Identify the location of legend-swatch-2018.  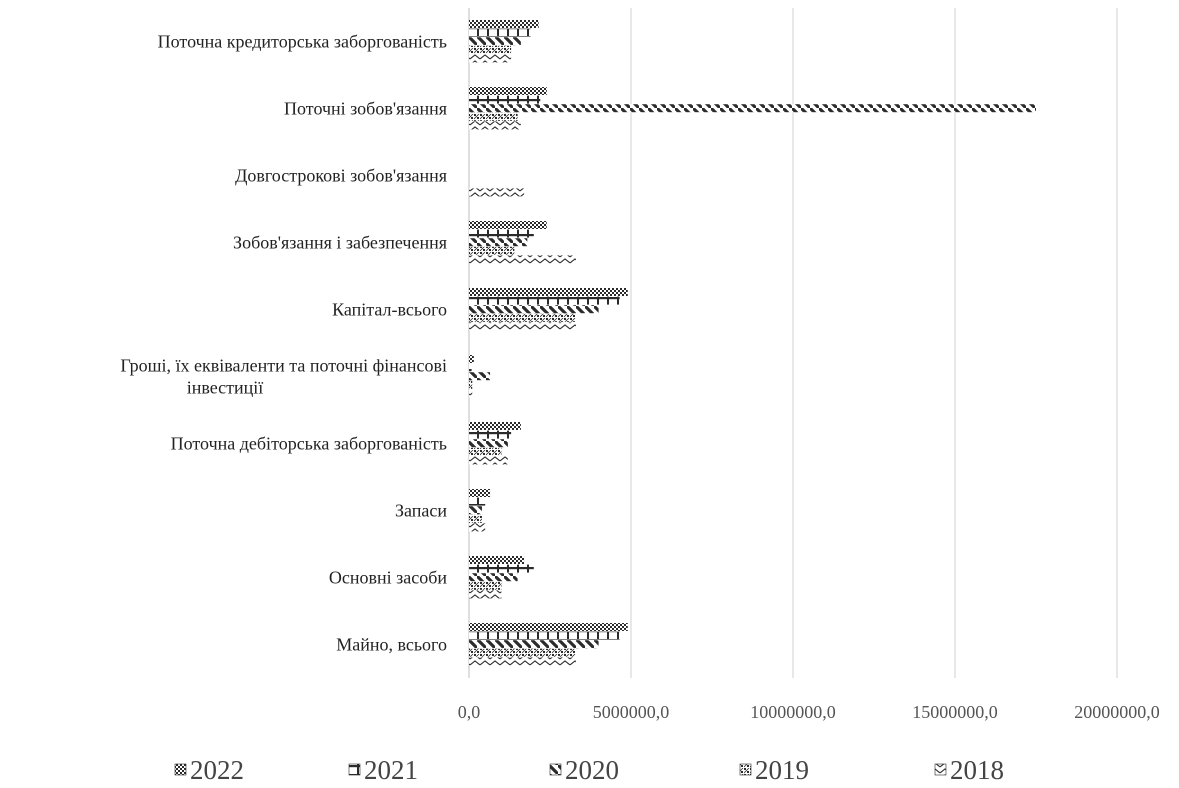
(940, 769).